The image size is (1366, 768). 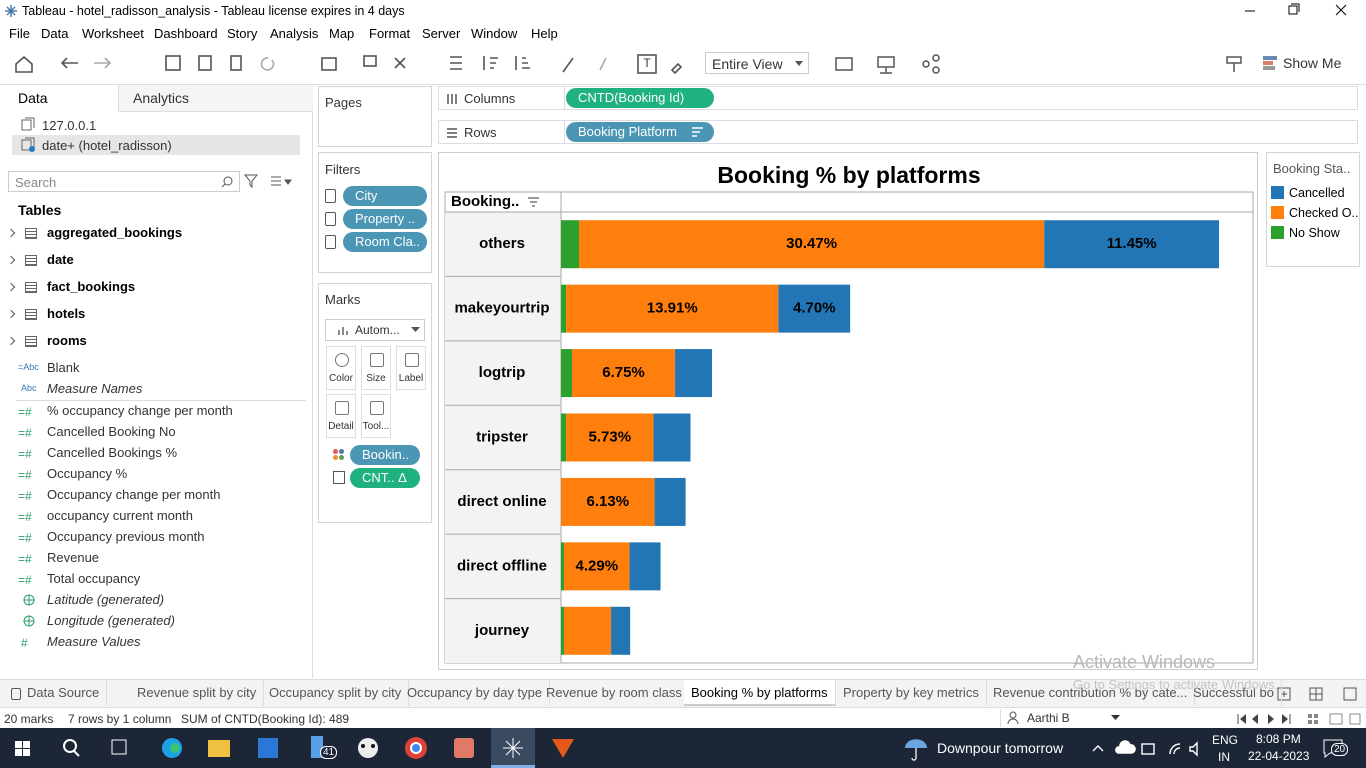 What do you see at coordinates (111, 620) in the screenshot?
I see `field-name: Longitude (generated)` at bounding box center [111, 620].